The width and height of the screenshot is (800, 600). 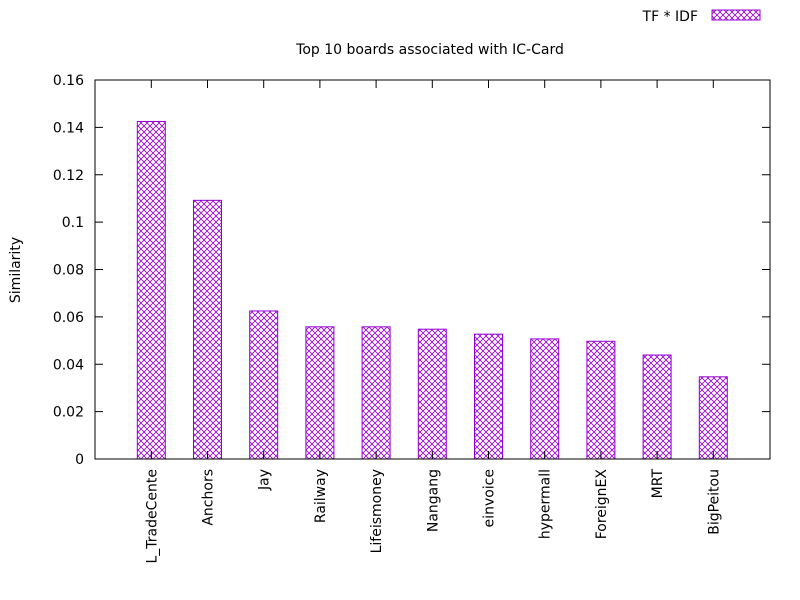 What do you see at coordinates (68, 365) in the screenshot?
I see `y-tick-label: 0.04` at bounding box center [68, 365].